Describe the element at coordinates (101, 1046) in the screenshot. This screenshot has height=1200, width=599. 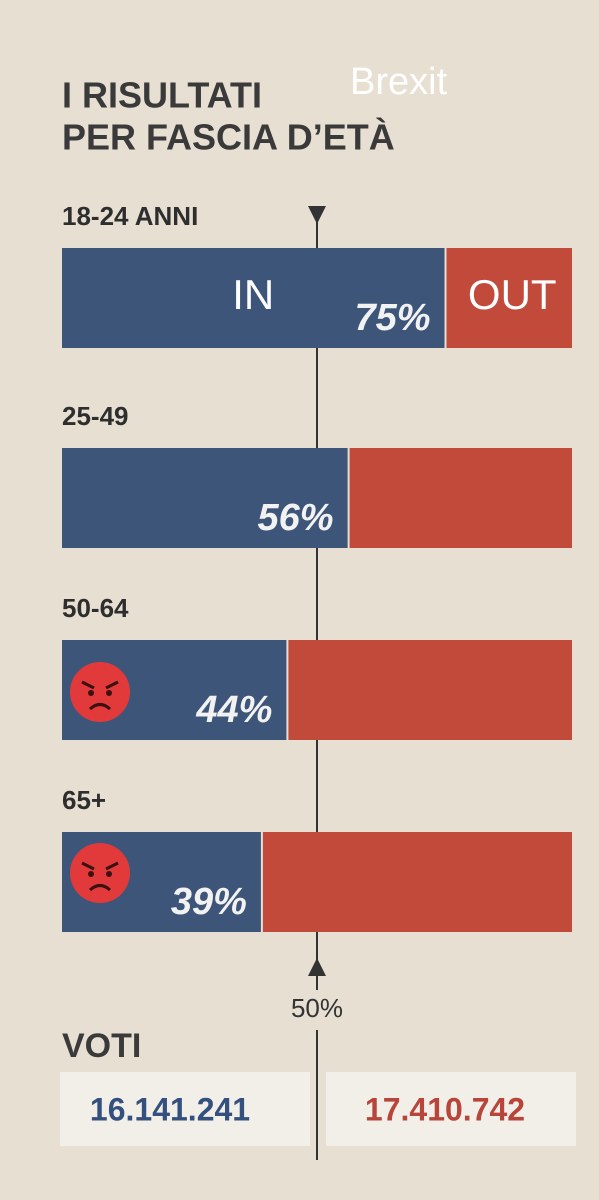
I see `votes-label: VOTI` at that location.